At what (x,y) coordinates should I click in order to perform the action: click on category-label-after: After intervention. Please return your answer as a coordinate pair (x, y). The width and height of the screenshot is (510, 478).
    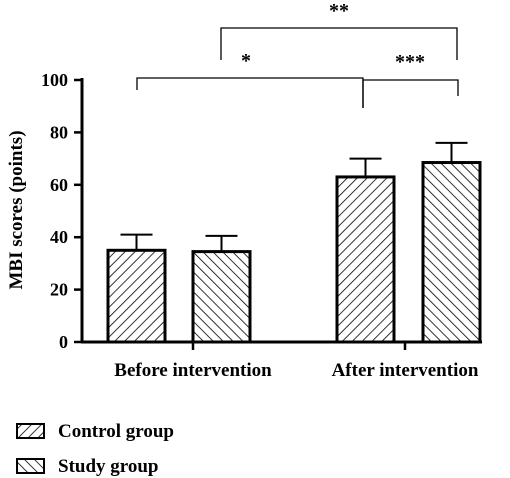
    Looking at the image, I should click on (405, 370).